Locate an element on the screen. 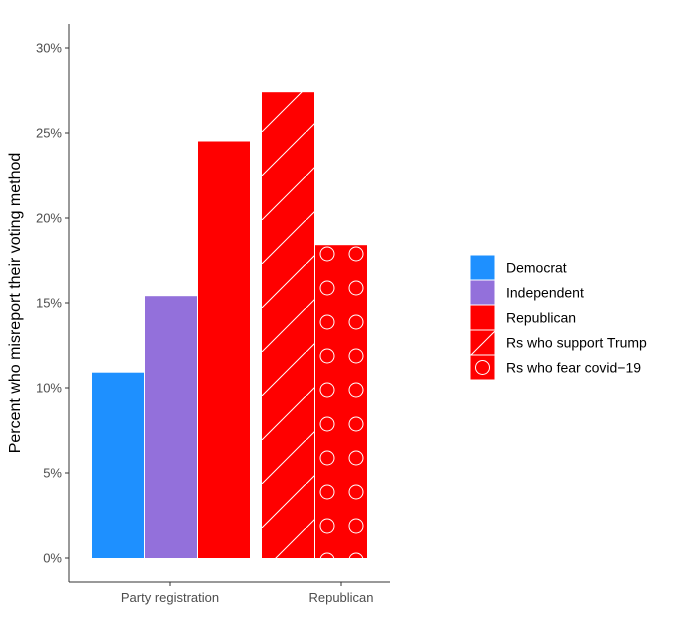 The width and height of the screenshot is (676, 636). legend-label: Independent is located at coordinates (545, 293).